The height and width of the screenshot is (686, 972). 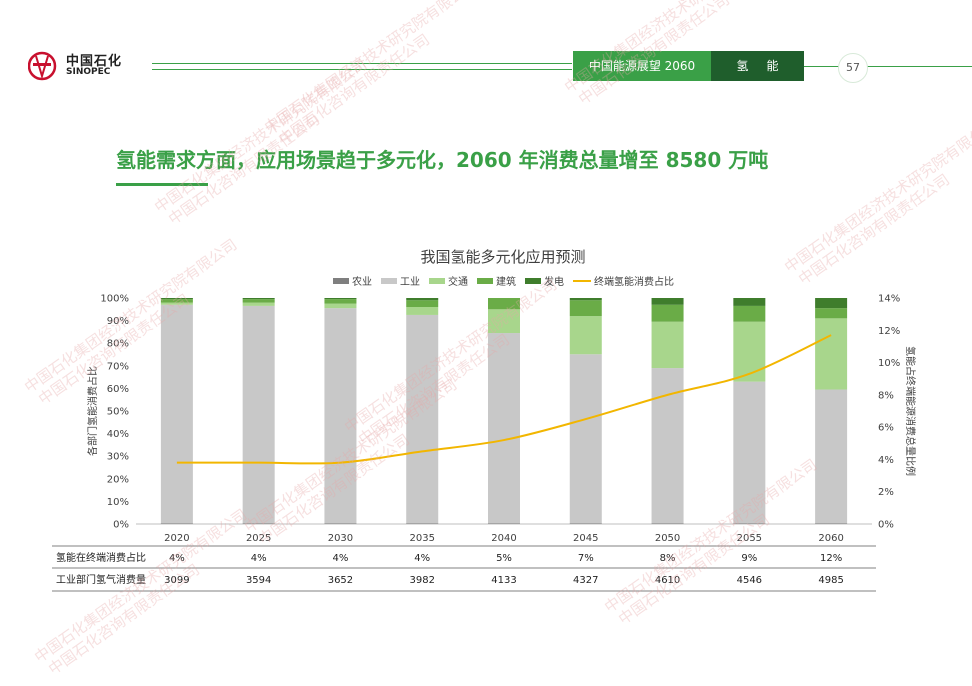 What do you see at coordinates (831, 303) in the screenshot?
I see `bar-segment-发电-2060` at bounding box center [831, 303].